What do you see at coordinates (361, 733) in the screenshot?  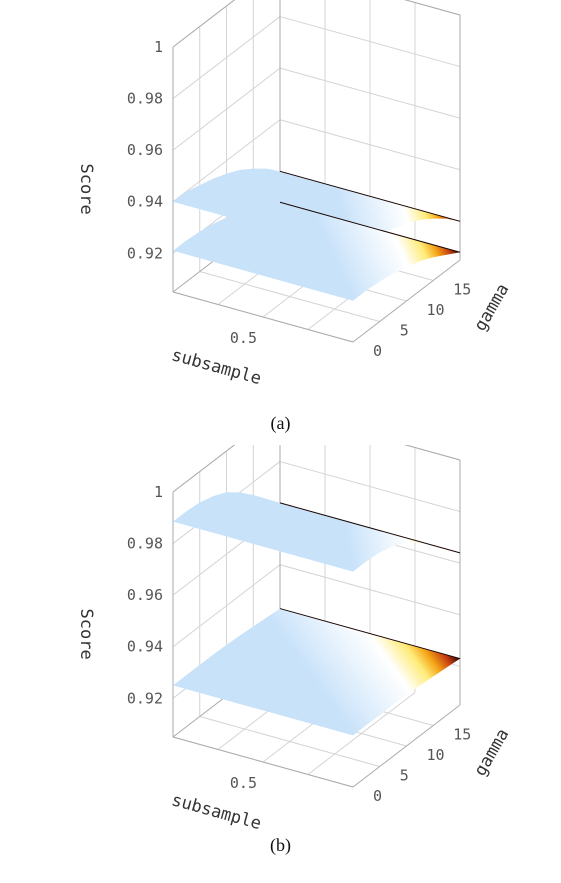 I see `grid-line` at bounding box center [361, 733].